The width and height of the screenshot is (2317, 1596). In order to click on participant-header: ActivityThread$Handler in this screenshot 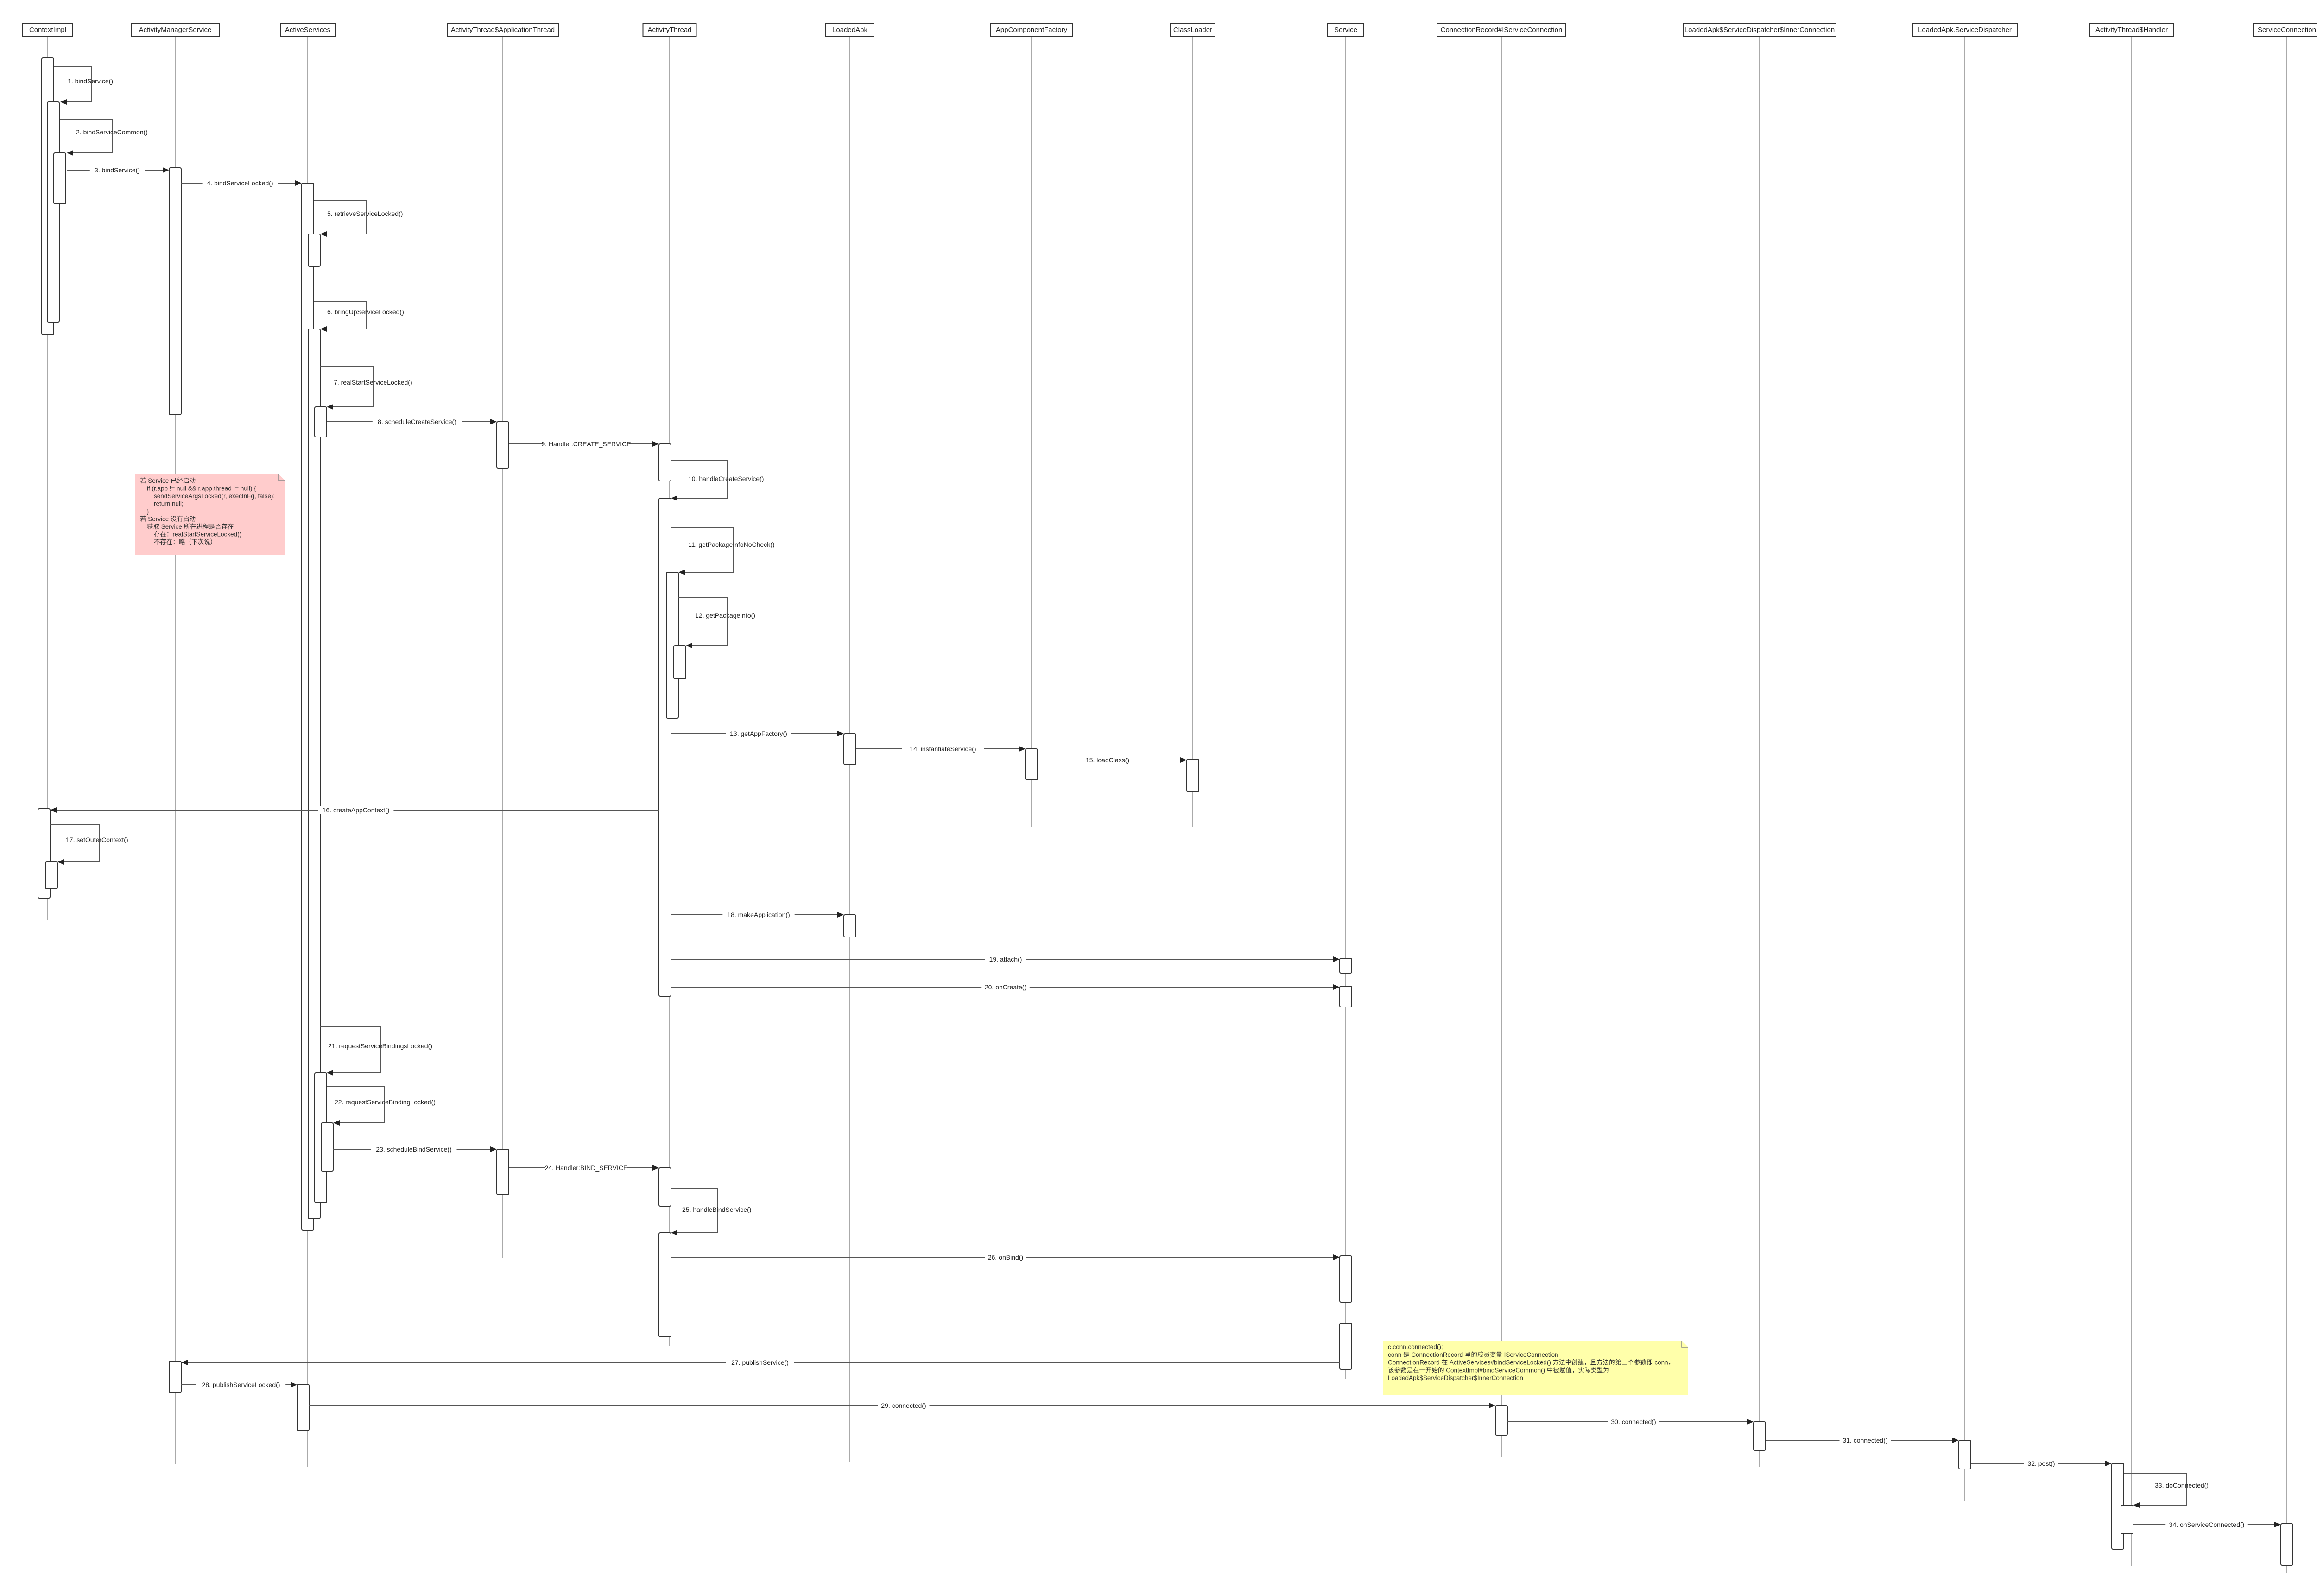, I will do `click(2131, 30)`.